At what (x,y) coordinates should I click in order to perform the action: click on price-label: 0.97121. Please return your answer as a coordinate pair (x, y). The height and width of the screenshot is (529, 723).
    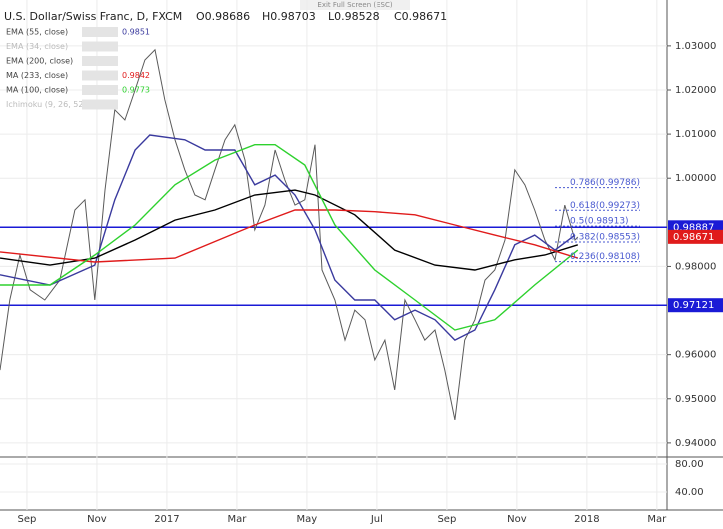
    Looking at the image, I should click on (693, 305).